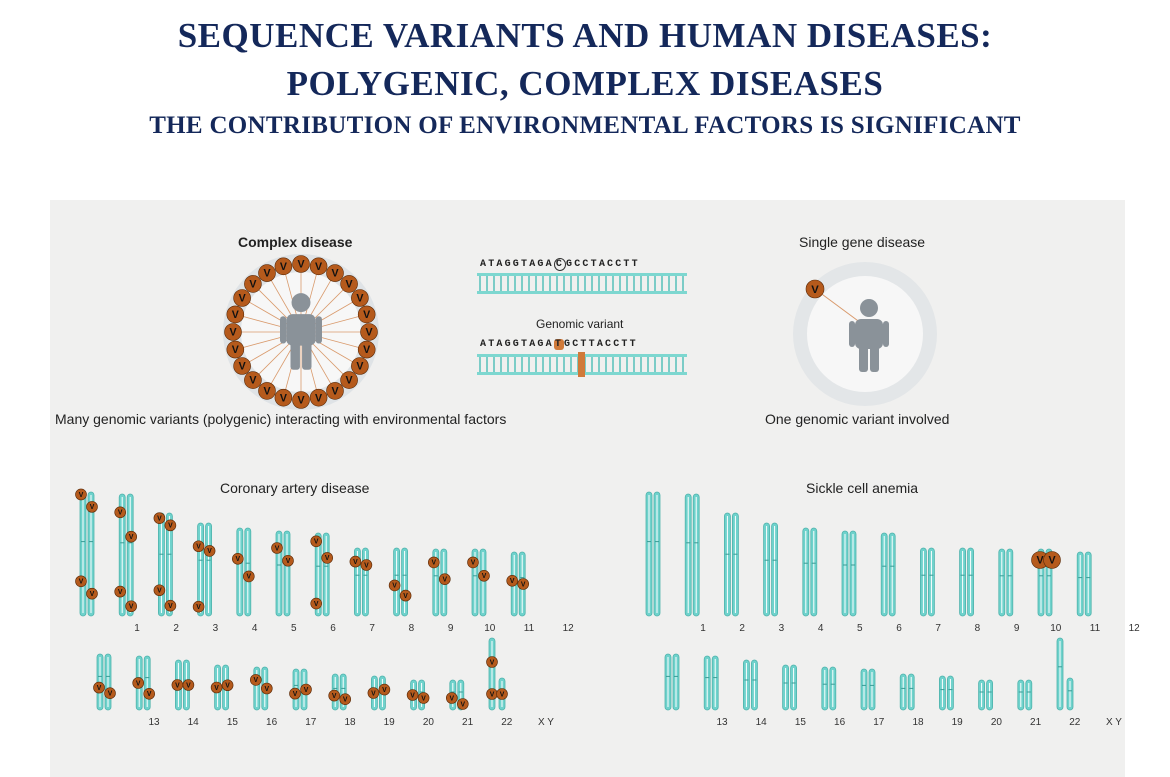 The height and width of the screenshot is (777, 1170). What do you see at coordinates (1016, 628) in the screenshot?
I see `chromosome-number: 9` at bounding box center [1016, 628].